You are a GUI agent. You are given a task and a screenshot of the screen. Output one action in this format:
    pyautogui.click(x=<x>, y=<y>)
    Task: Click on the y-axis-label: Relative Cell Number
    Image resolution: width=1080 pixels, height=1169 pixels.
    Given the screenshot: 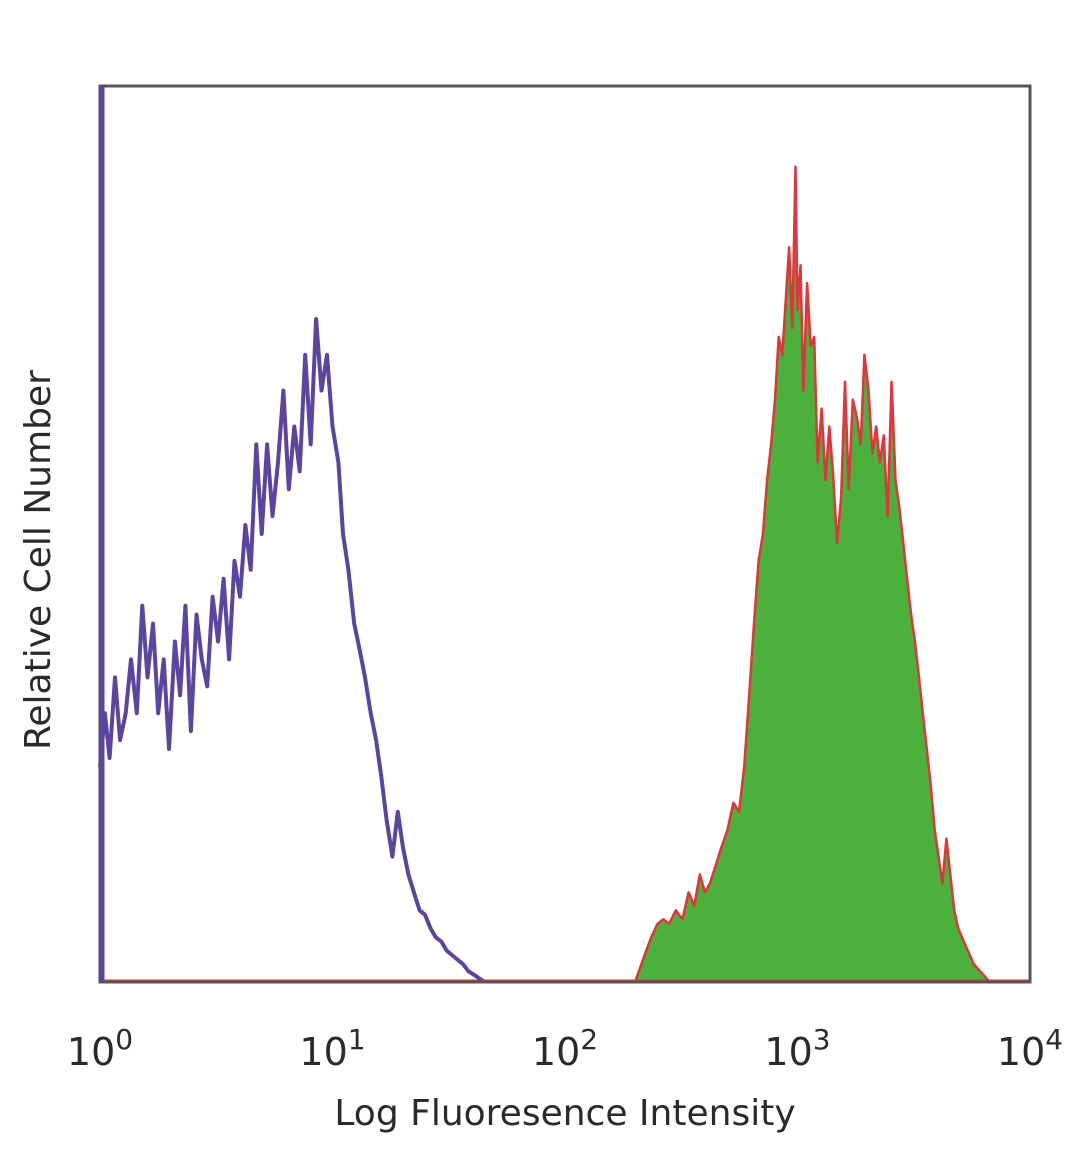 What is the action you would take?
    pyautogui.click(x=38, y=560)
    